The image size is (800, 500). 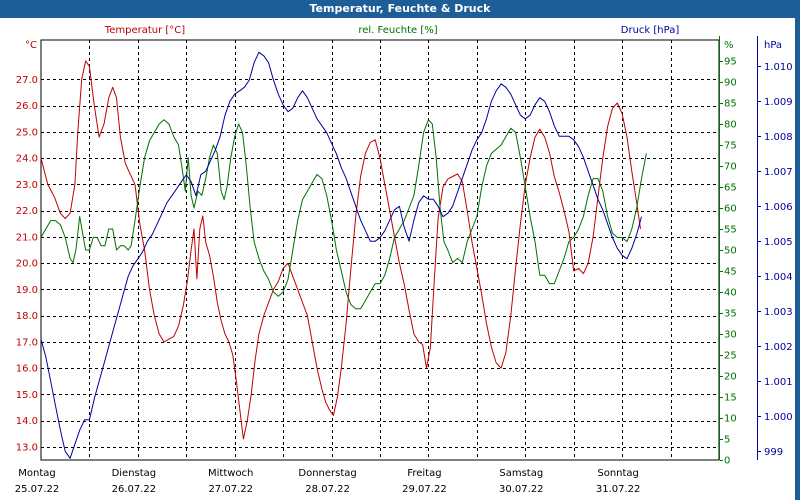 What do you see at coordinates (778, 417) in the screenshot?
I see `pressure-tick-label: 1.000` at bounding box center [778, 417].